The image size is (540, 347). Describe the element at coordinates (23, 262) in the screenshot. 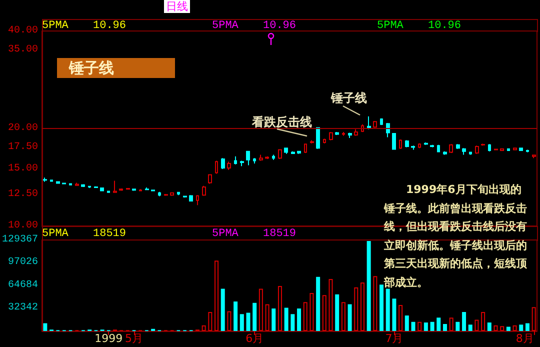

I see `y-tick-label: 97026` at that location.